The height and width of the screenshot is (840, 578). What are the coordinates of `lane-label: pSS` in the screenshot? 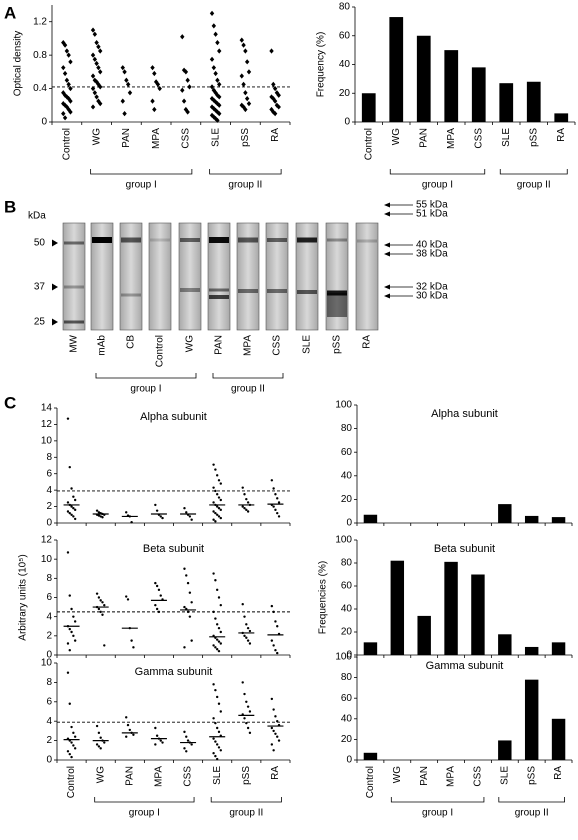 It's located at (337, 344).